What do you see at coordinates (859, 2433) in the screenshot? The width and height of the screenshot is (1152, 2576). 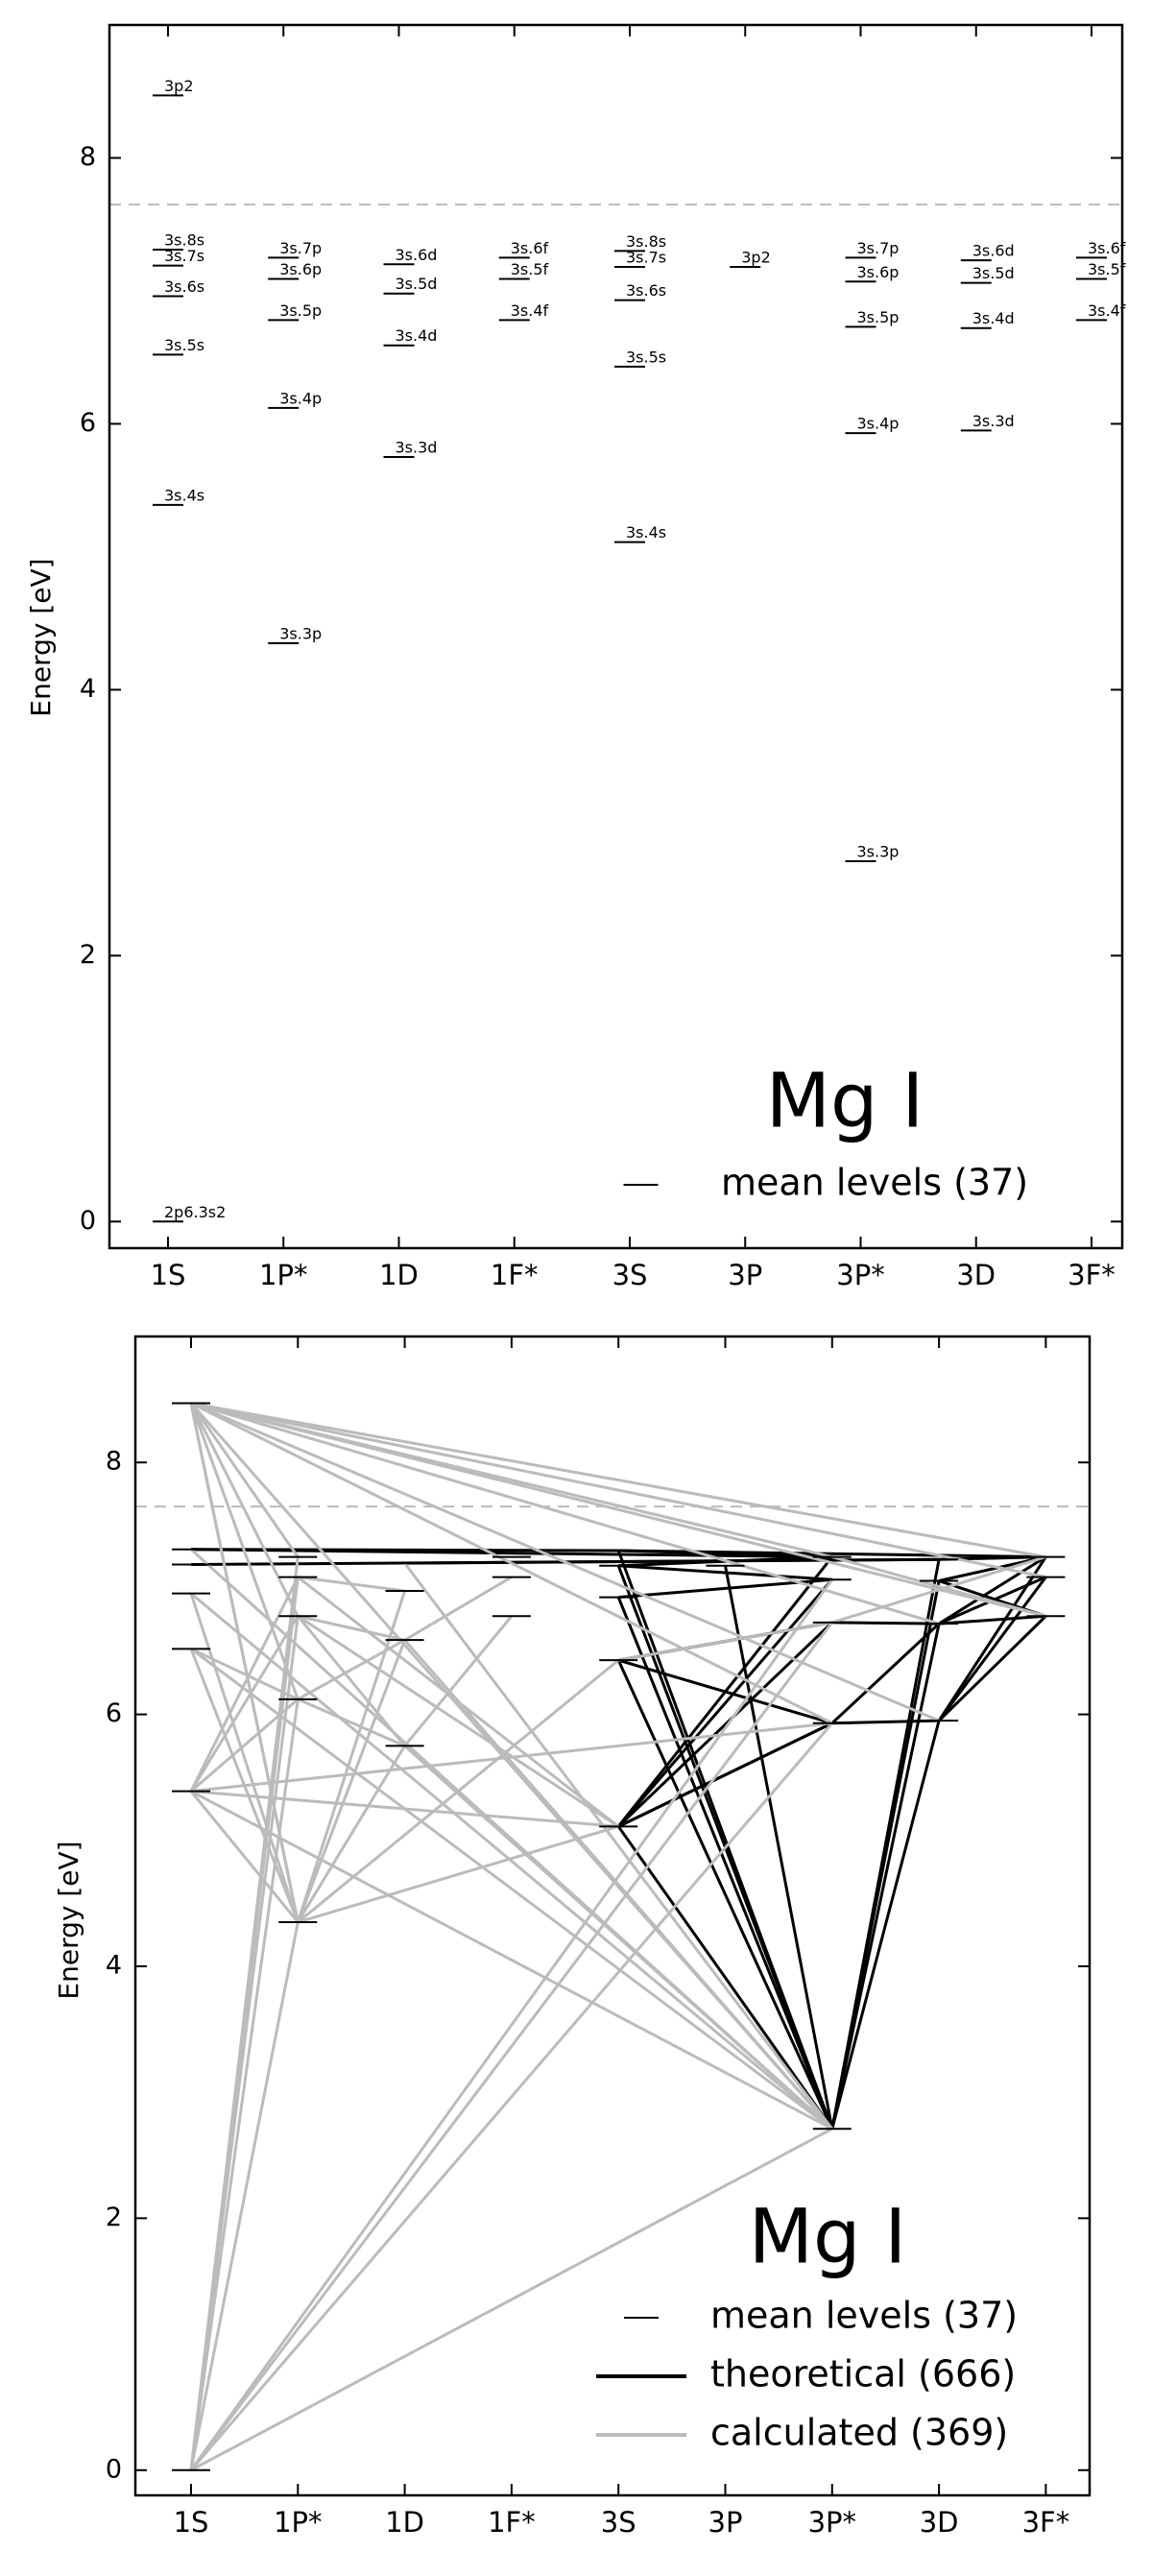 I see `legend-label: calculated (369)` at bounding box center [859, 2433].